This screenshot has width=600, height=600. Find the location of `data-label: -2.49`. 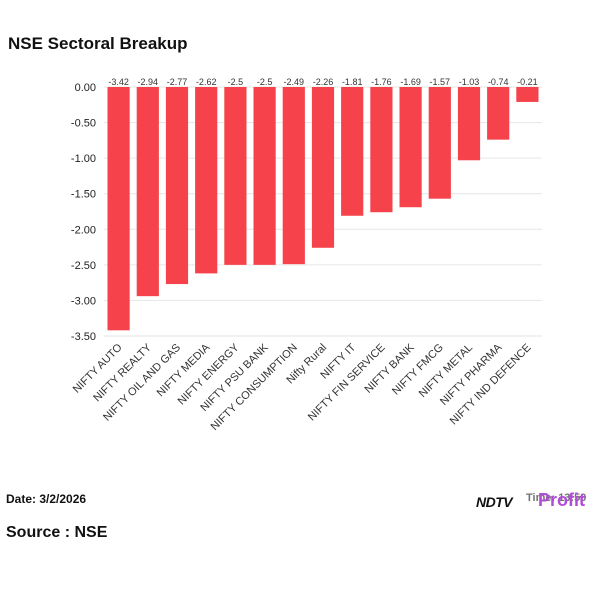

data-label: -2.49 is located at coordinates (294, 82).